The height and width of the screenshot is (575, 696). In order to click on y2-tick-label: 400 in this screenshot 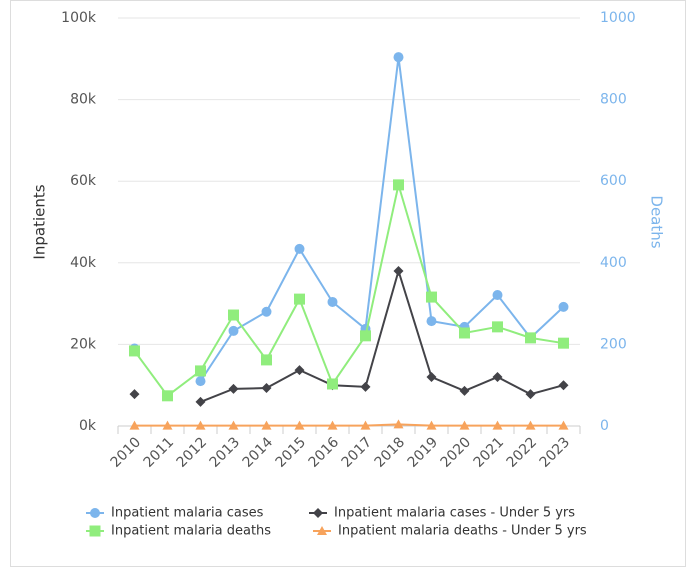, I will do `click(613, 263)`.